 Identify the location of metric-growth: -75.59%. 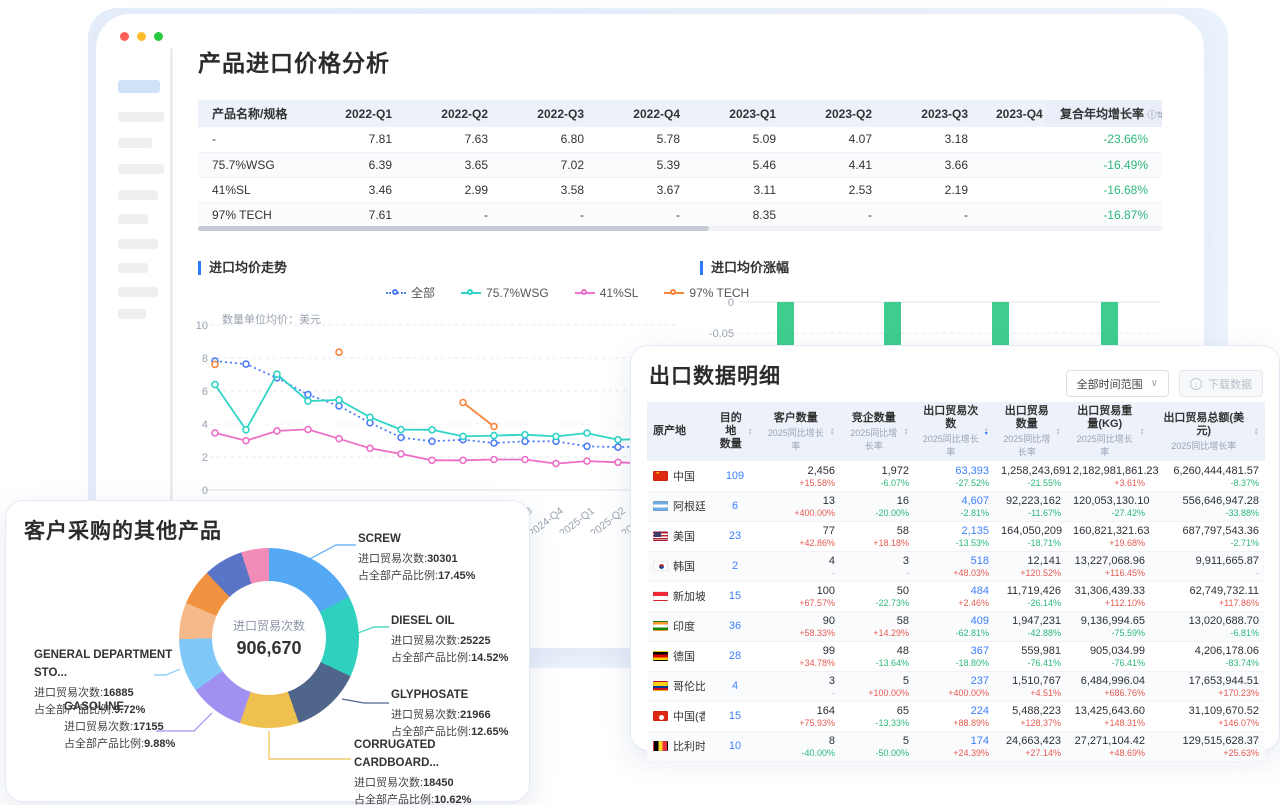
(1128, 632).